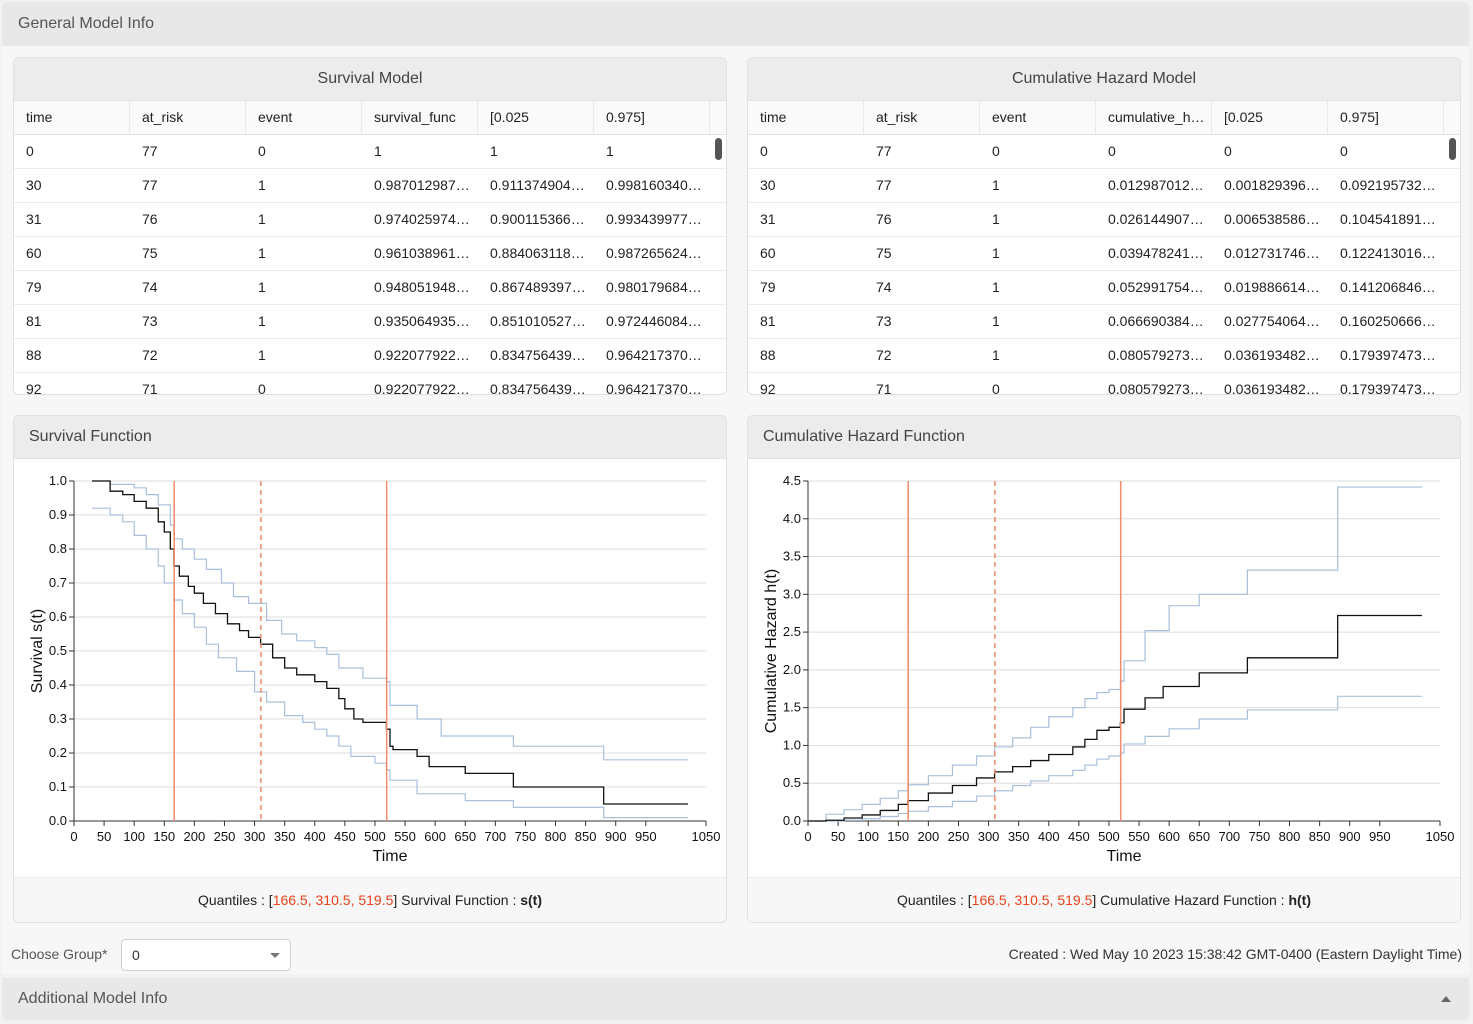 This screenshot has width=1473, height=1024. What do you see at coordinates (37, 651) in the screenshot?
I see `y-axis-label: Survival s(t)` at bounding box center [37, 651].